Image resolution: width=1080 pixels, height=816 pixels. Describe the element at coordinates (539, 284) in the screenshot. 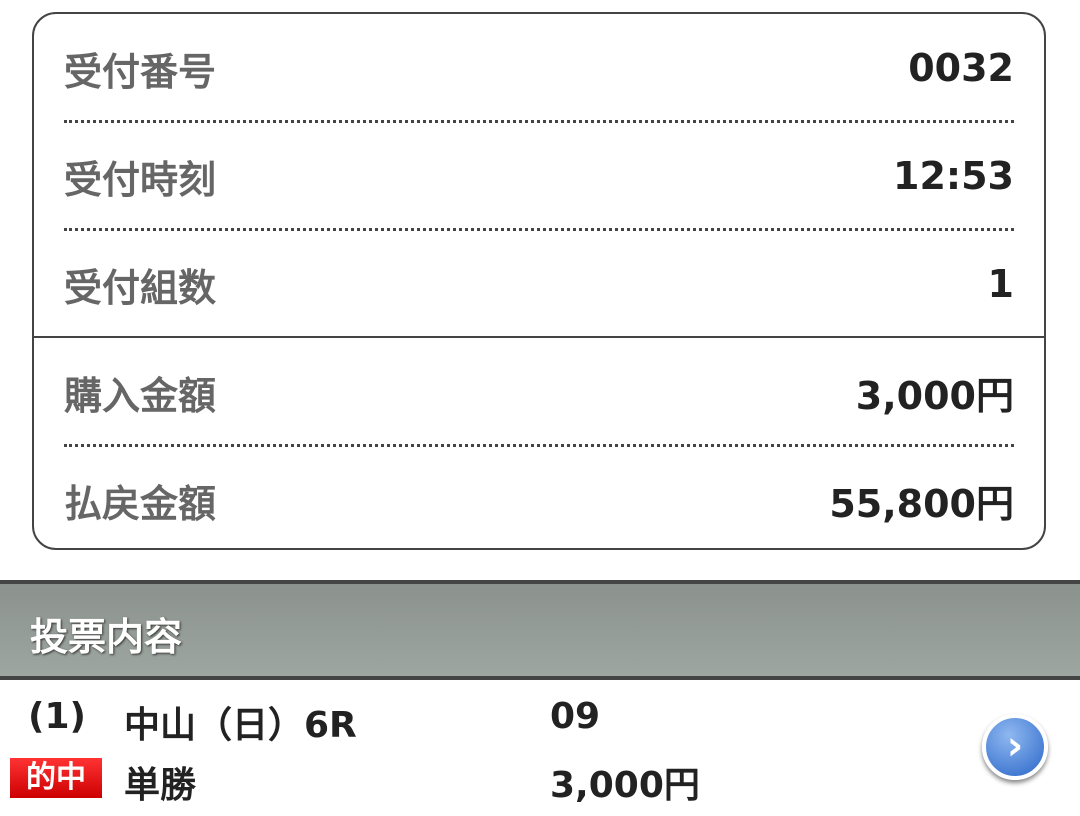

I see `summary-row-count: 受付組数 1` at that location.